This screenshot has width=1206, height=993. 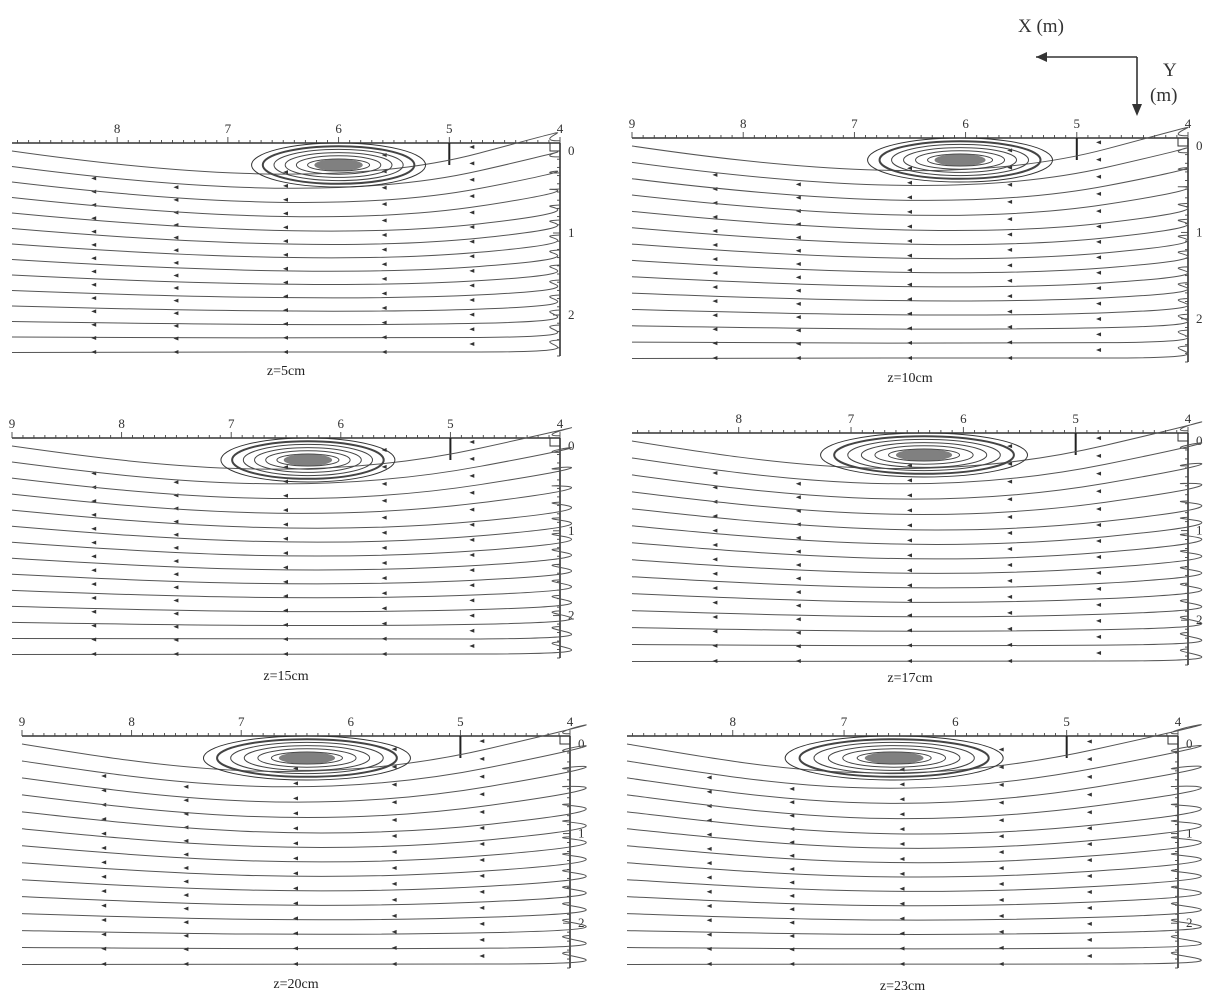 I want to click on x-tick-label: 9, so click(x=12, y=423).